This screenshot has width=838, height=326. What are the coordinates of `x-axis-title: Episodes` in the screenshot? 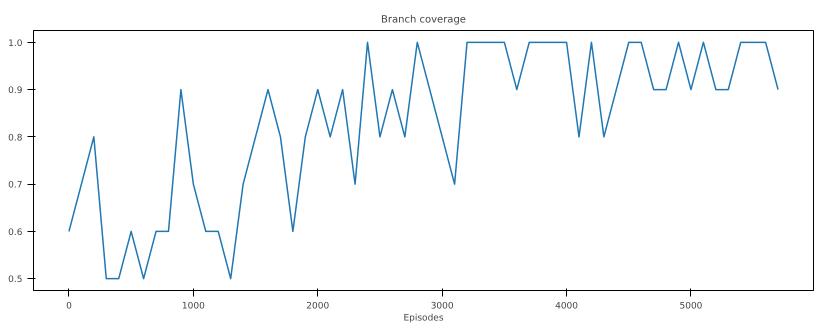 It's located at (423, 319).